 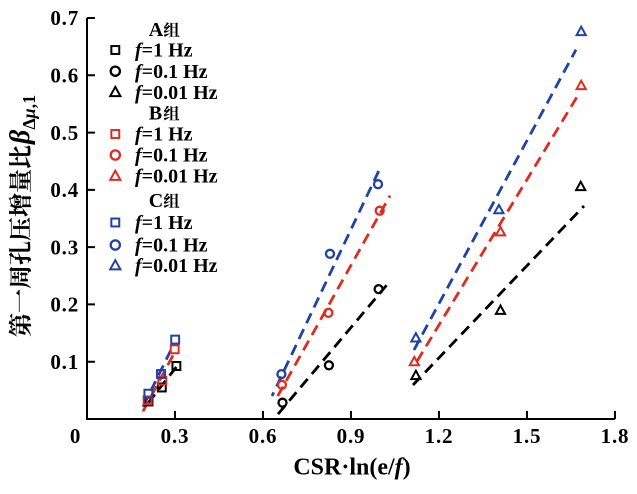 What do you see at coordinates (155, 114) in the screenshot?
I see `svg-text: B` at bounding box center [155, 114].